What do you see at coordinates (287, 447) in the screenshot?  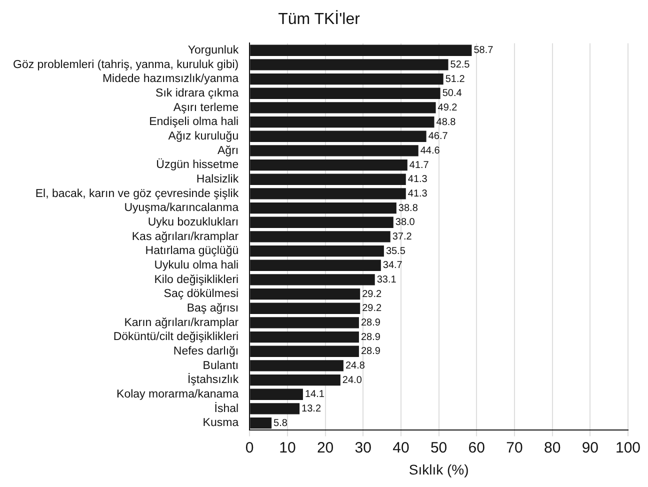 I see `x-tick-label: 10` at bounding box center [287, 447].